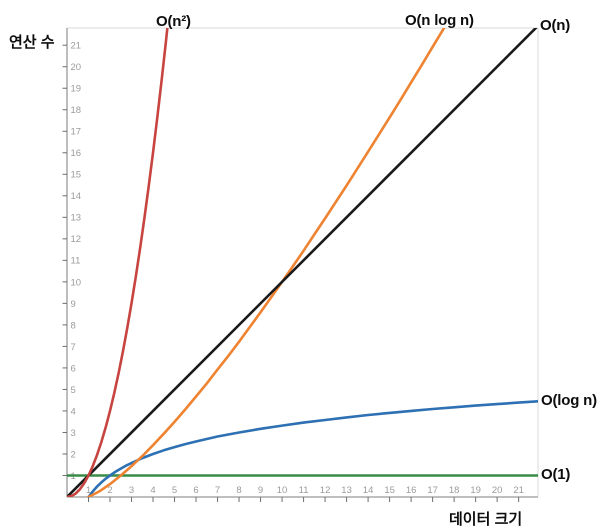  What do you see at coordinates (109, 490) in the screenshot?
I see `x-tick-label: 2` at bounding box center [109, 490].